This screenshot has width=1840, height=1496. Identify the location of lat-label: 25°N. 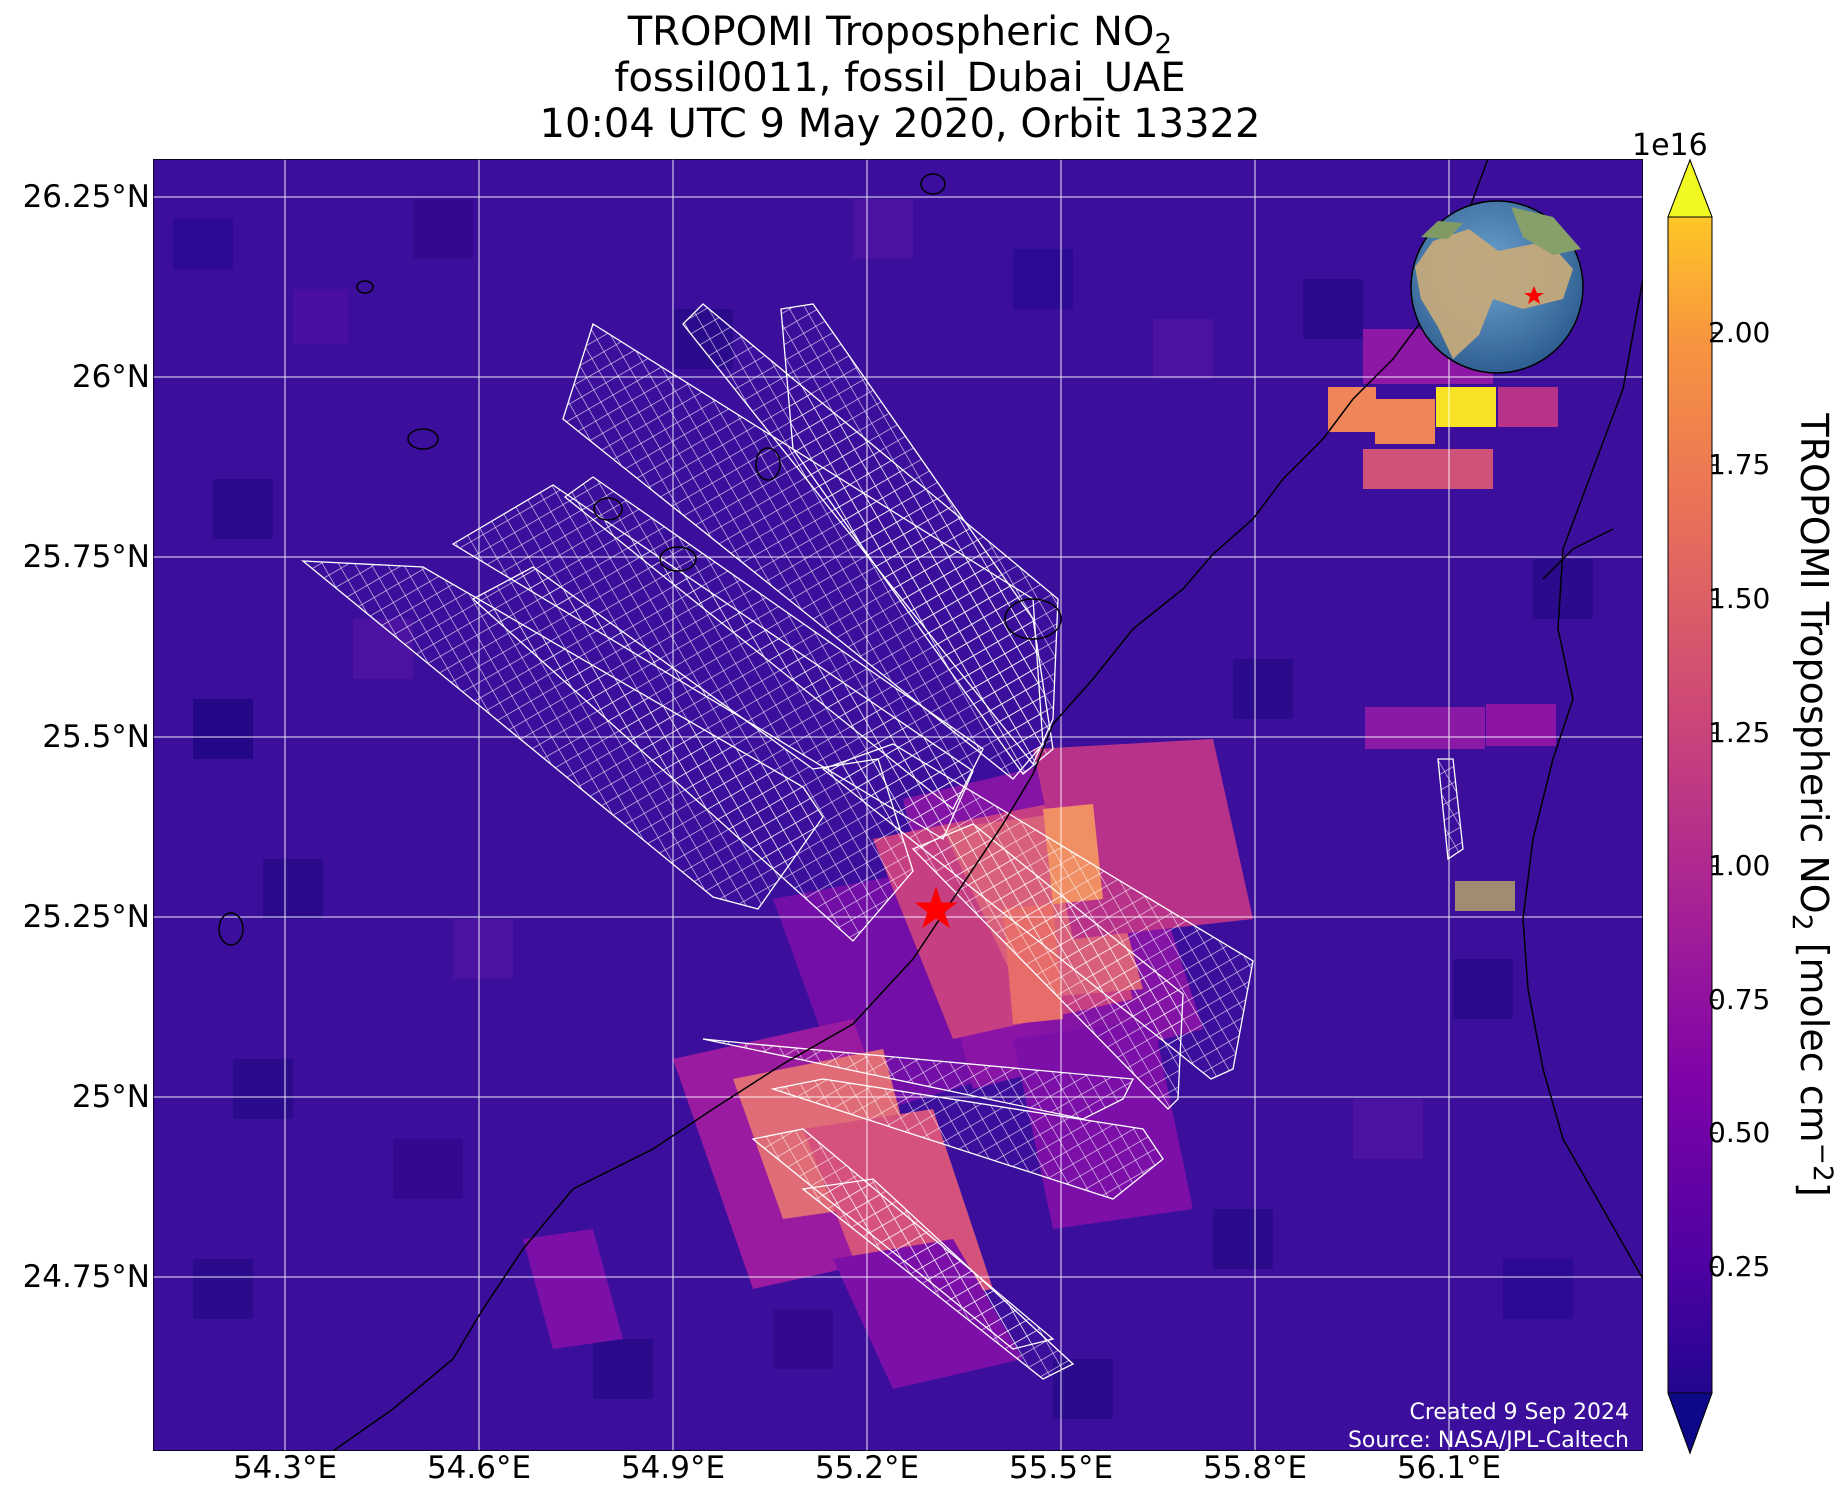
(110, 1097).